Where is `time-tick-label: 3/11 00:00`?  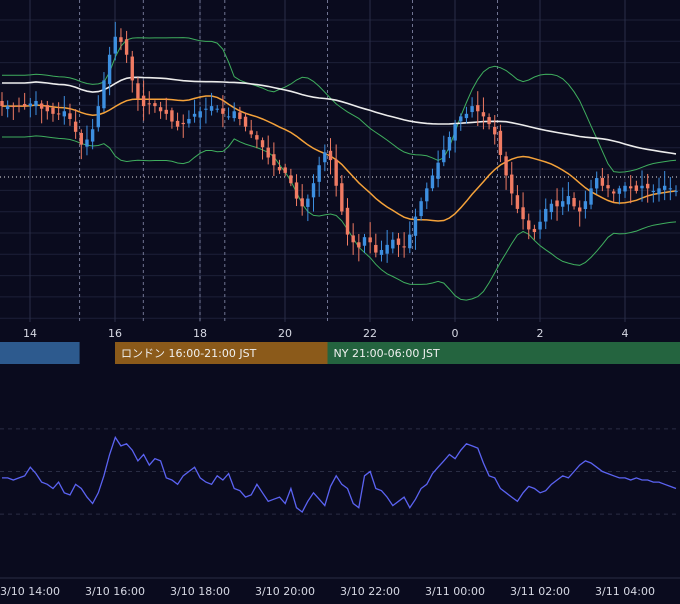
time-tick-label: 3/11 00:00 is located at coordinates (455, 591).